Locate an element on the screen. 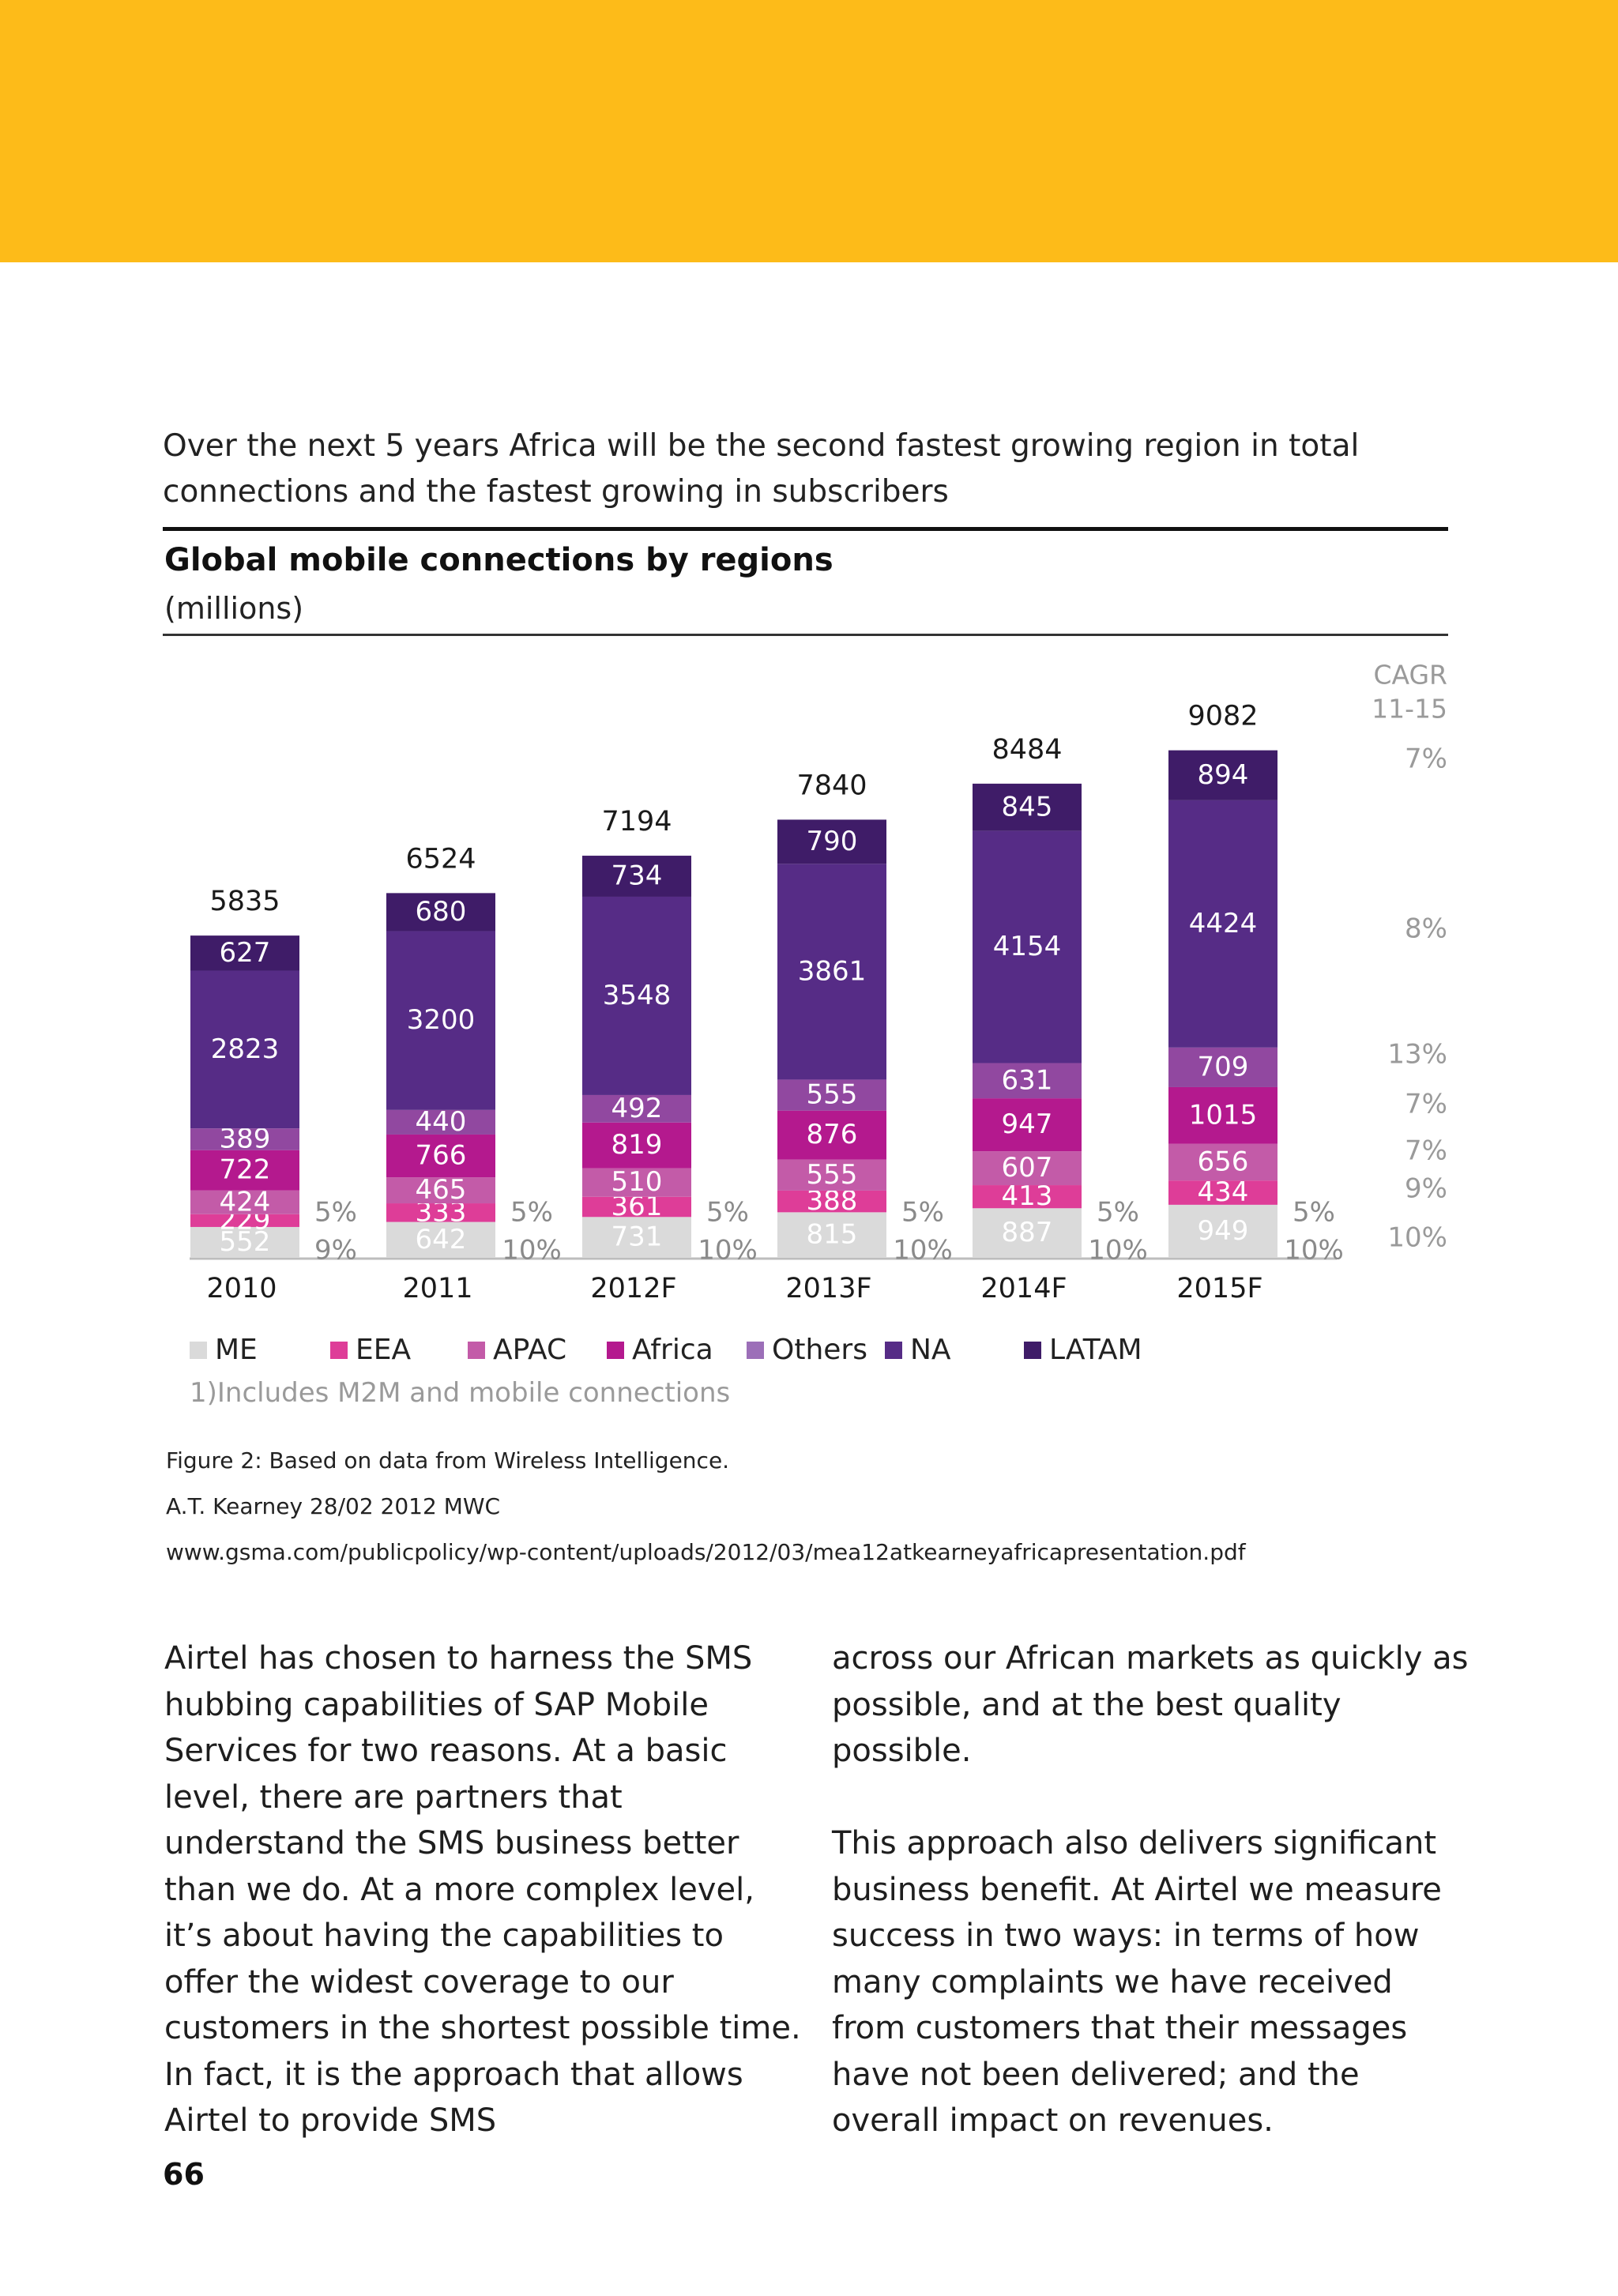  data-label: 656 is located at coordinates (1223, 1161).